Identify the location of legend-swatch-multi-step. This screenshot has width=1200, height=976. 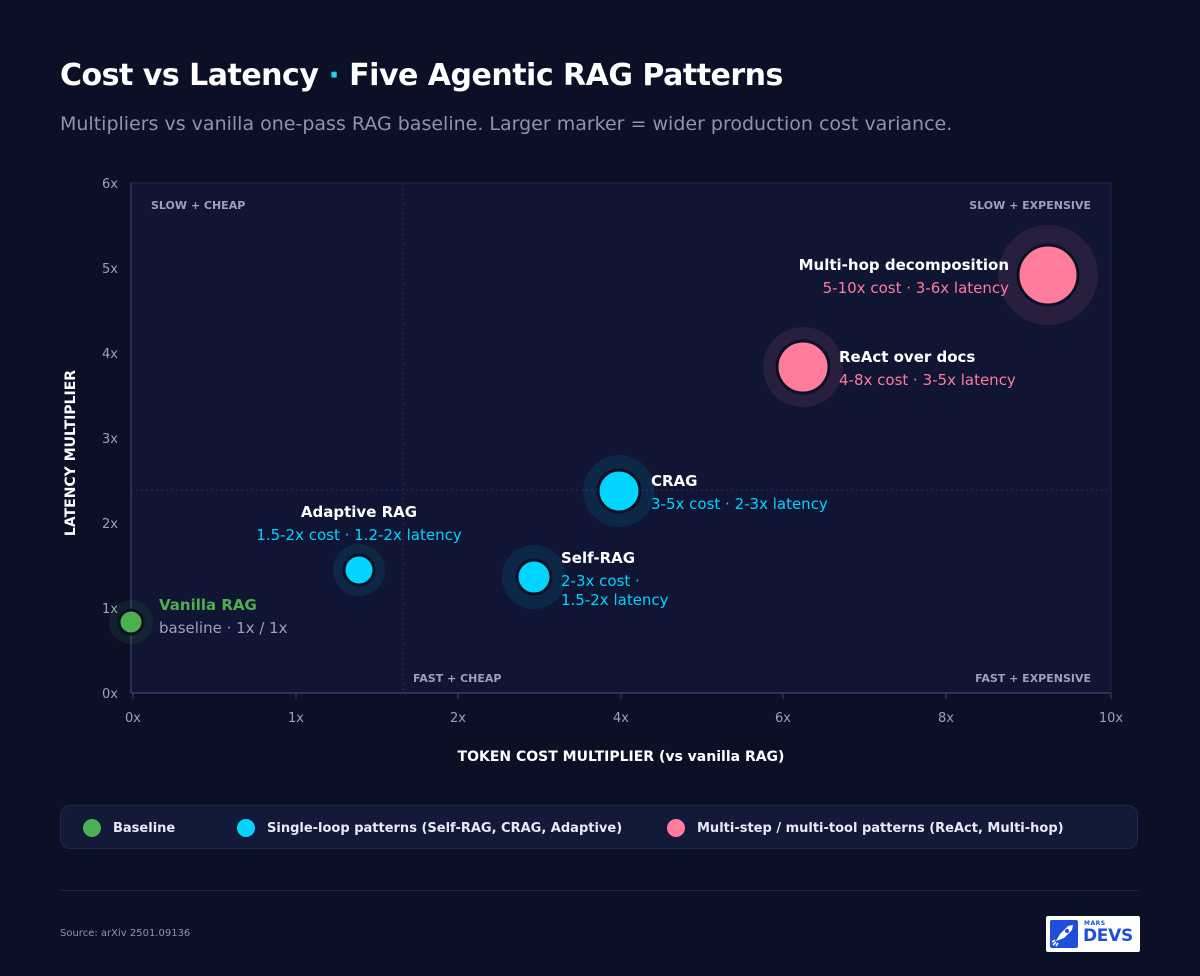
(676, 828).